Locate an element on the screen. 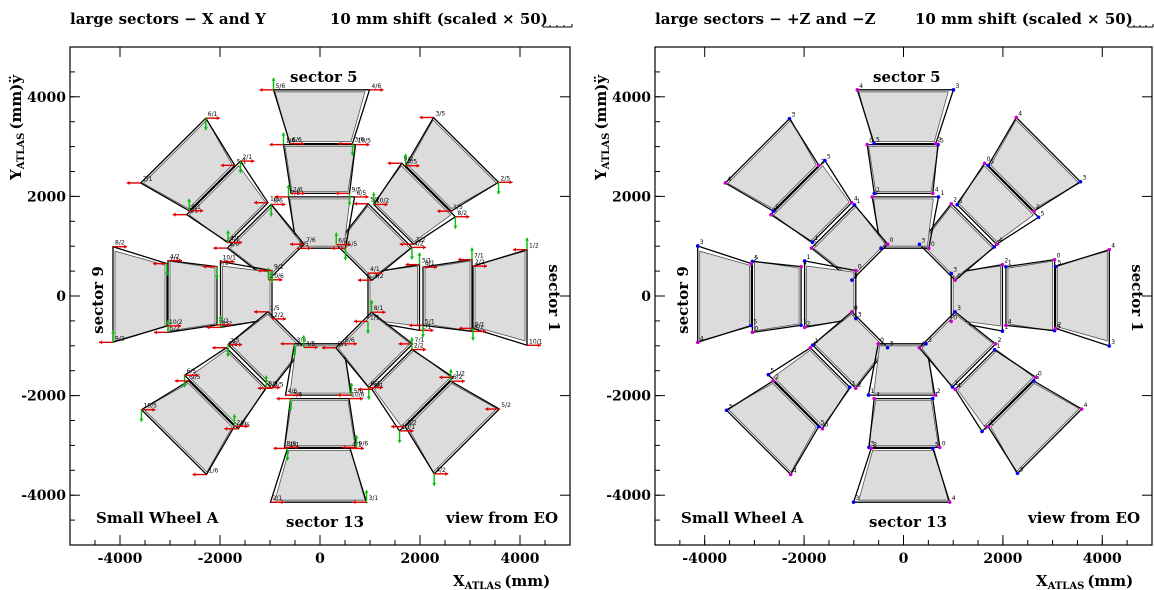 The width and height of the screenshot is (1154, 590). right-ann-wheel: Small Wheel A is located at coordinates (742, 518).